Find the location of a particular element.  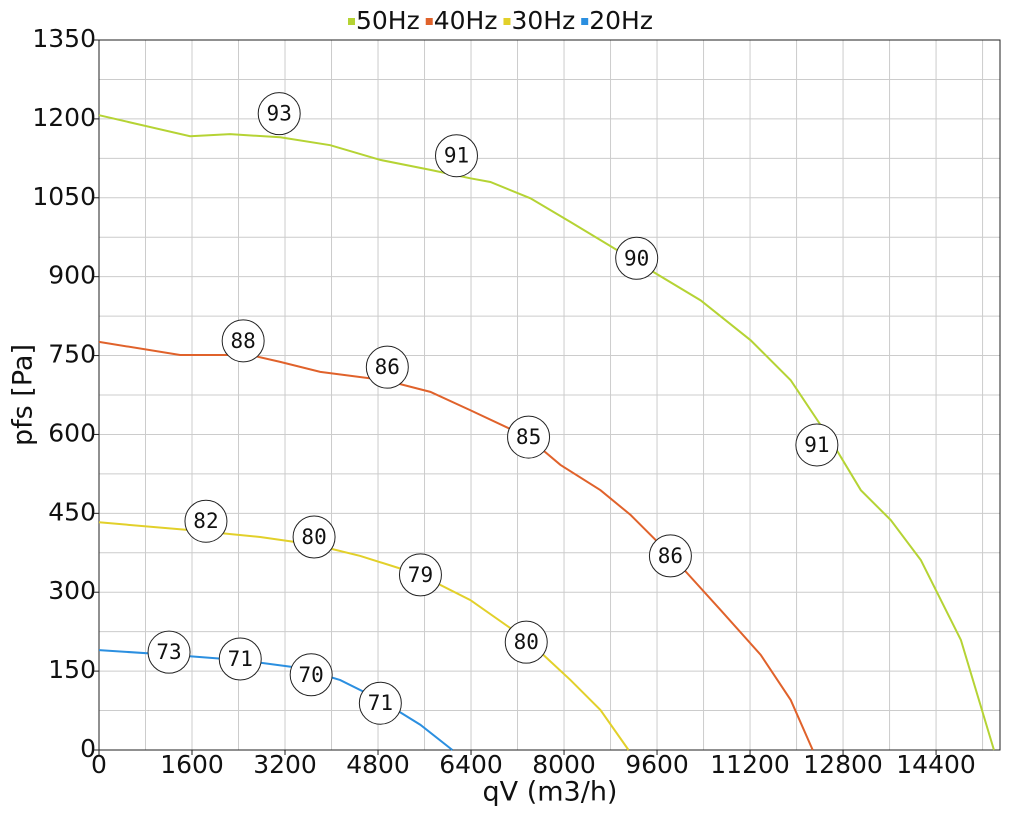

annotation-label: 73 is located at coordinates (168, 652).